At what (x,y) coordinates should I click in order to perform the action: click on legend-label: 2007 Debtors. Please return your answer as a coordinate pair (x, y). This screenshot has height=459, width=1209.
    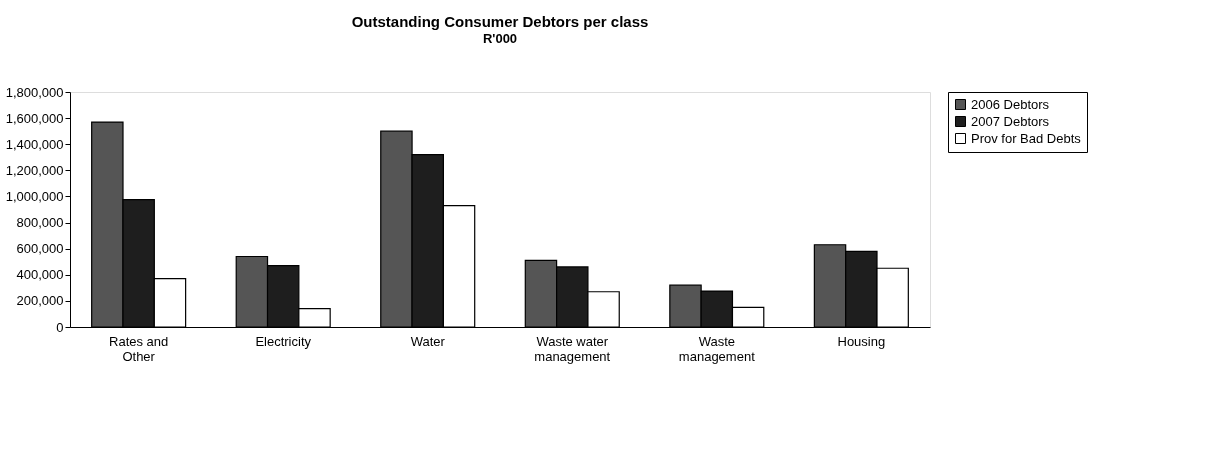
    Looking at the image, I should click on (1010, 121).